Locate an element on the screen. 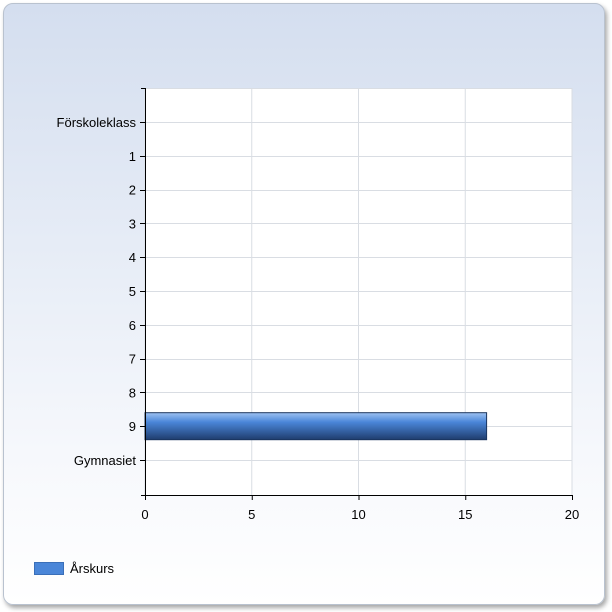  legend: Årskurs is located at coordinates (74, 568).